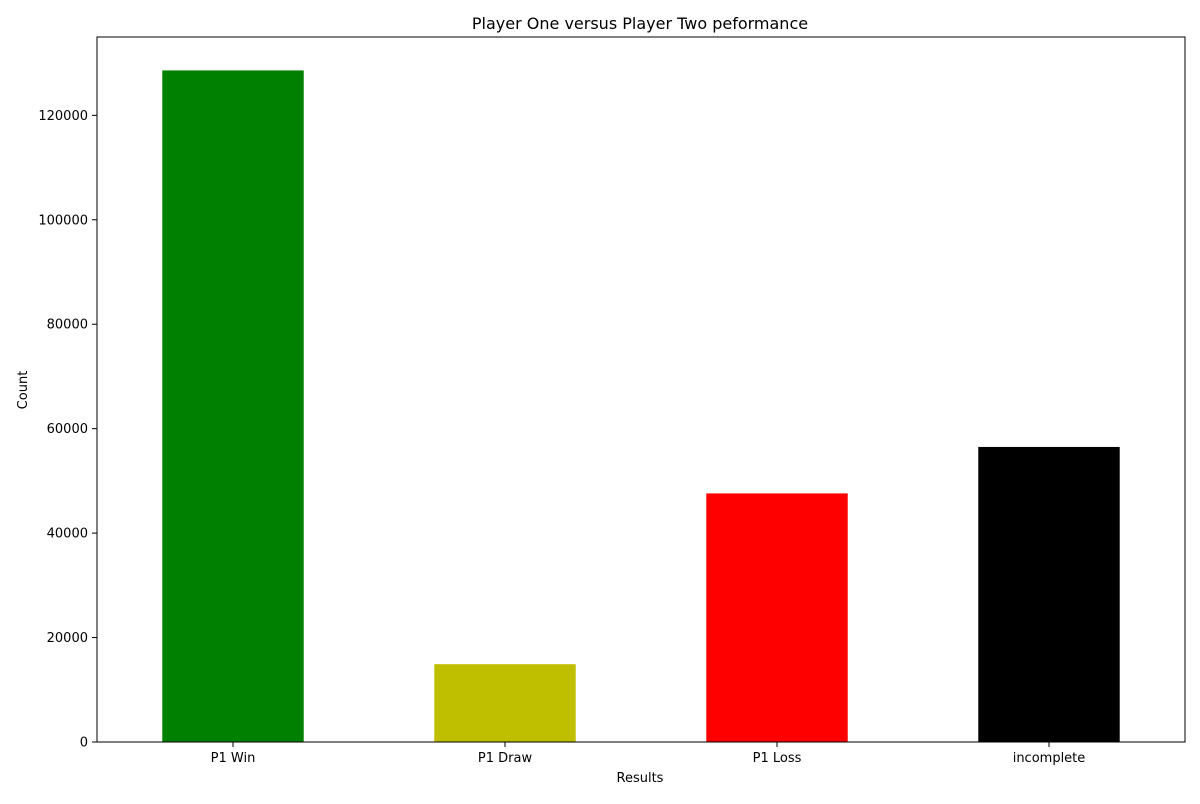 The height and width of the screenshot is (804, 1200). I want to click on y-axis: 0 20000 40000 60000 80000 100000 120000, so click(67, 430).